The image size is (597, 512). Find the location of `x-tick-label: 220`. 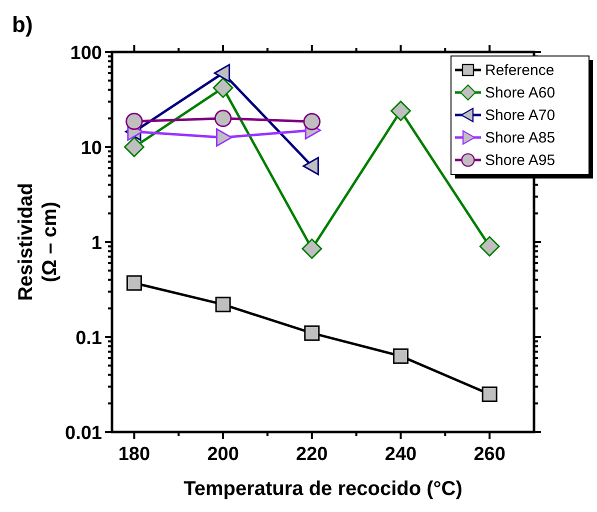

x-tick-label: 220 is located at coordinates (312, 454).